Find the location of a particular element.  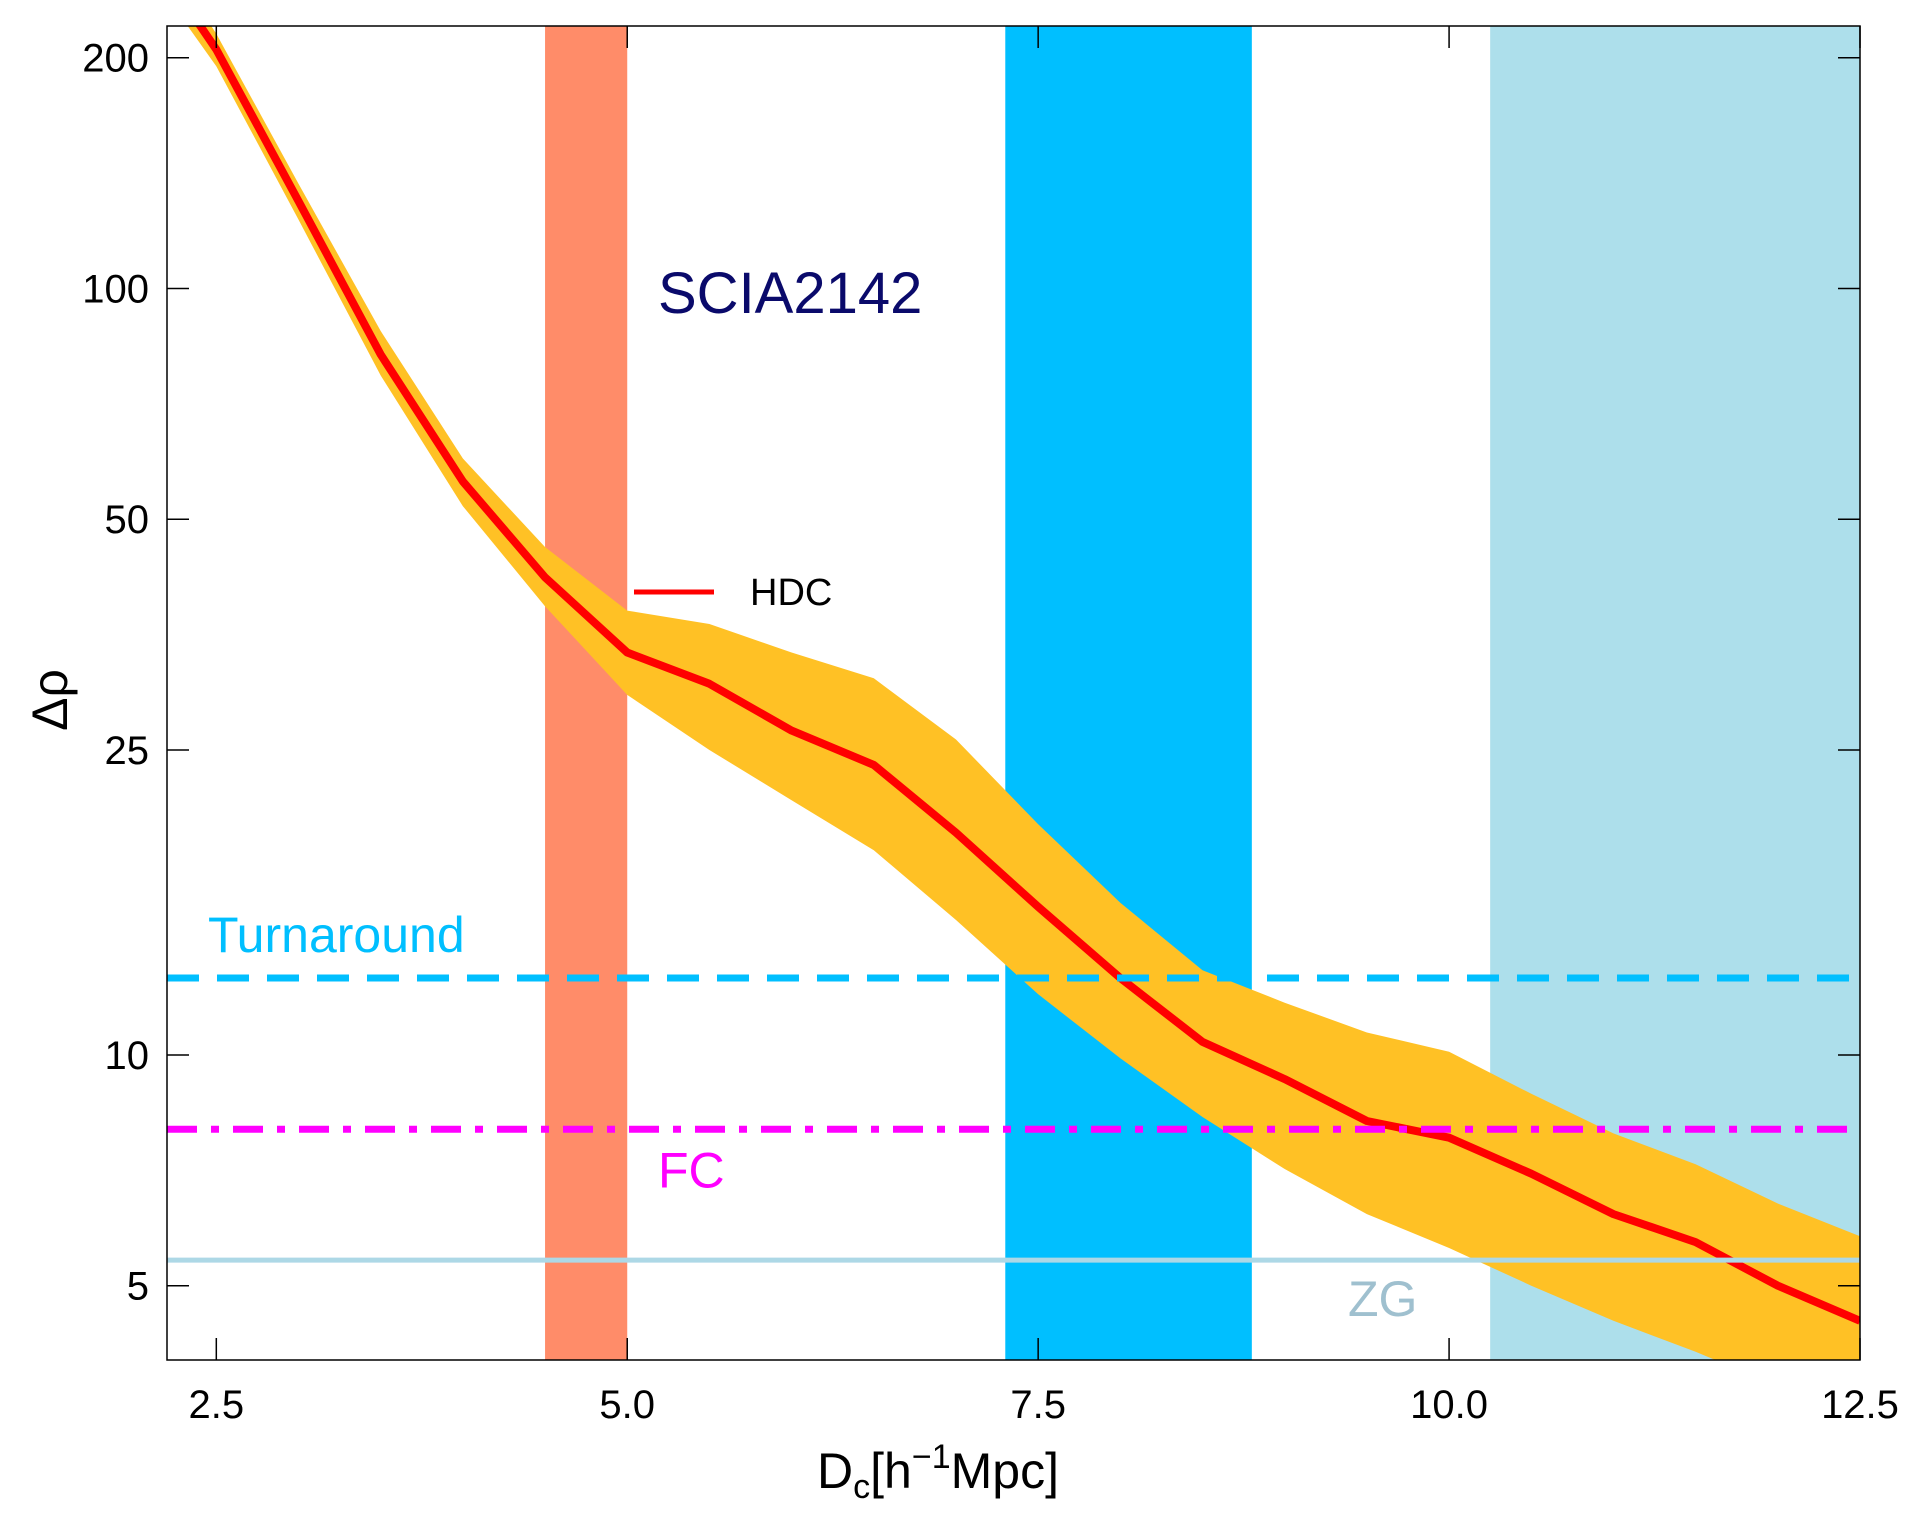

chart-title: SCIA2142 is located at coordinates (790, 293).